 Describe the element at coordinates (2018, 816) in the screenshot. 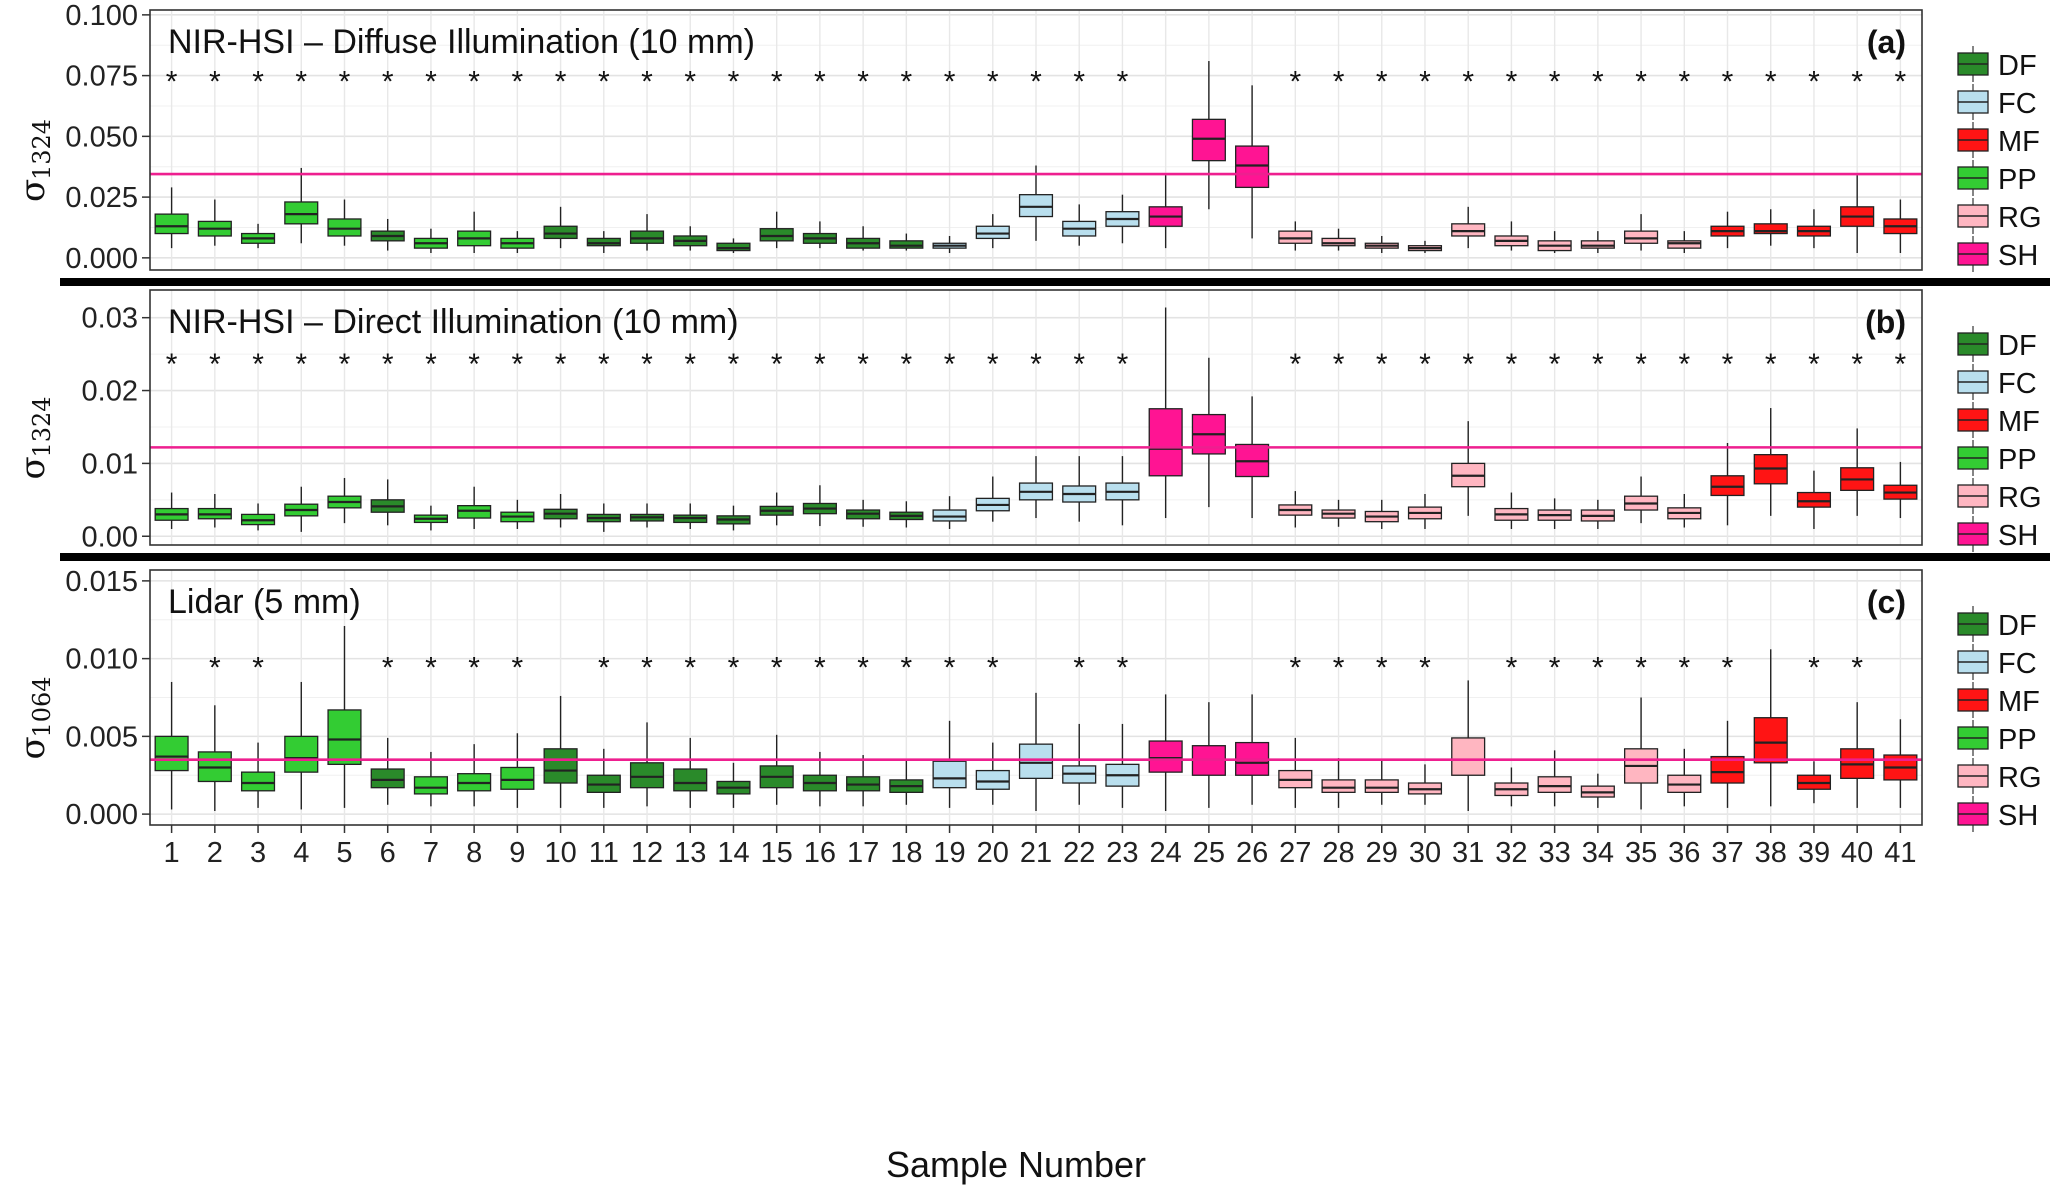

I see `legend-label: SH` at that location.